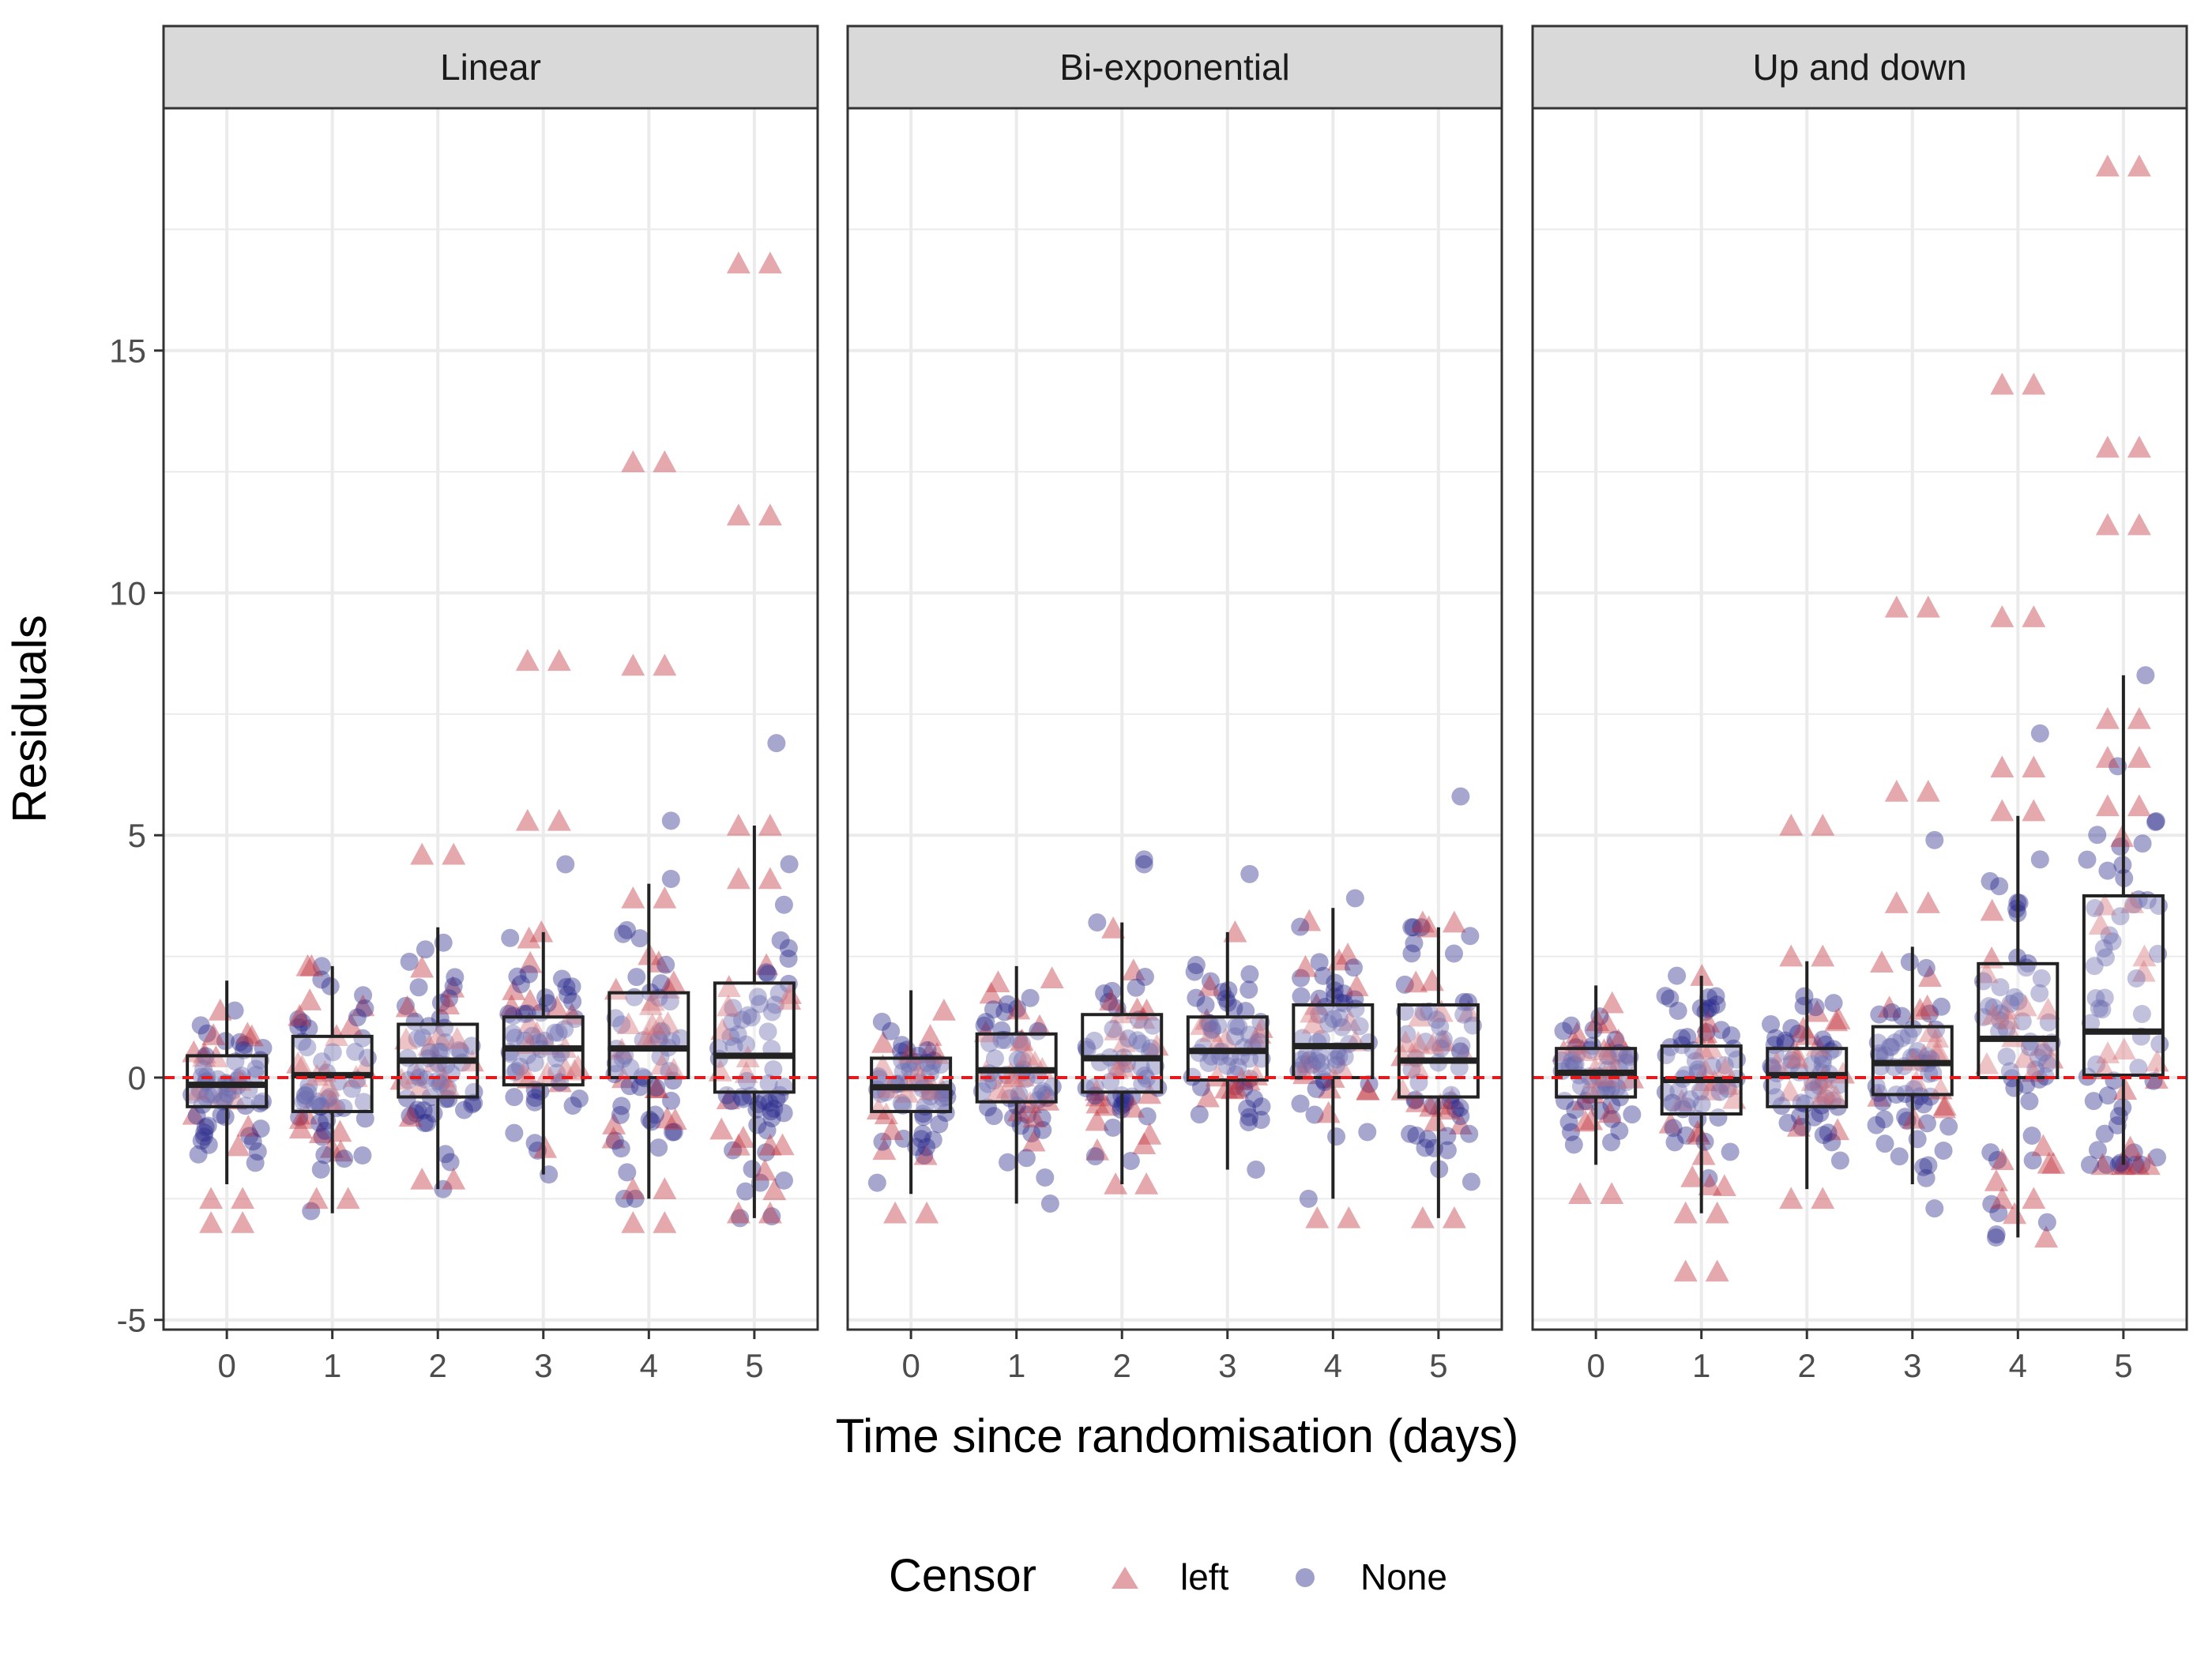  I want to click on x-tick-label: 0, so click(1595, 1365).